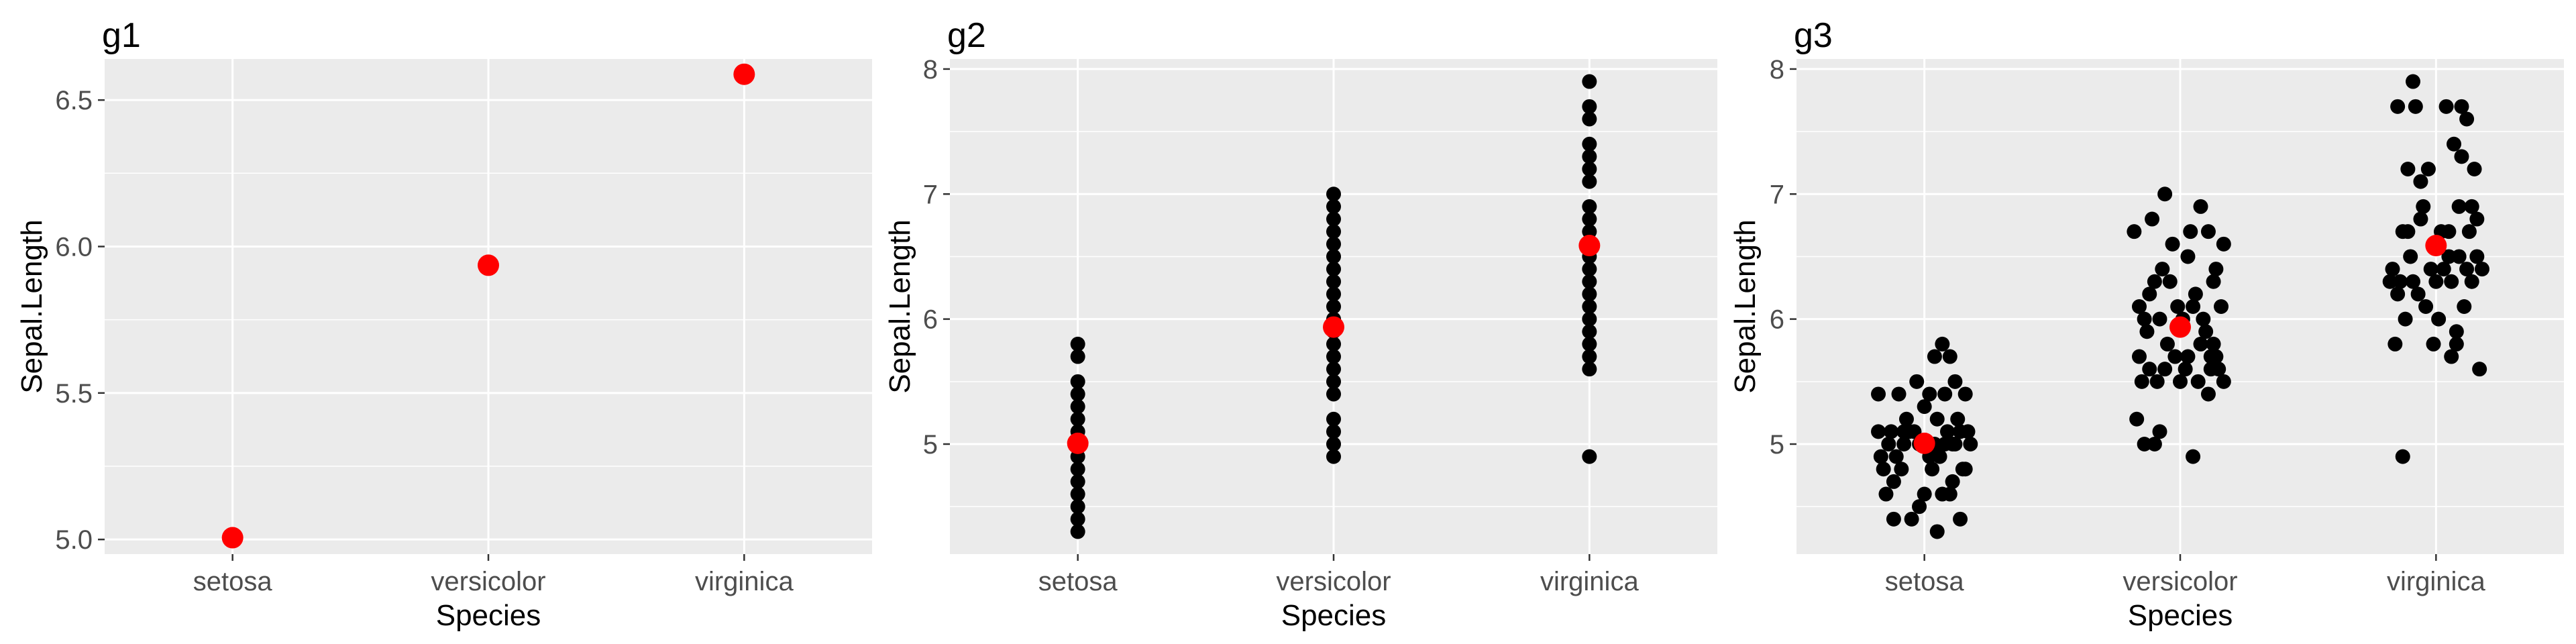 The width and height of the screenshot is (2576, 644). I want to click on y-tick-label: 6.0, so click(74, 247).